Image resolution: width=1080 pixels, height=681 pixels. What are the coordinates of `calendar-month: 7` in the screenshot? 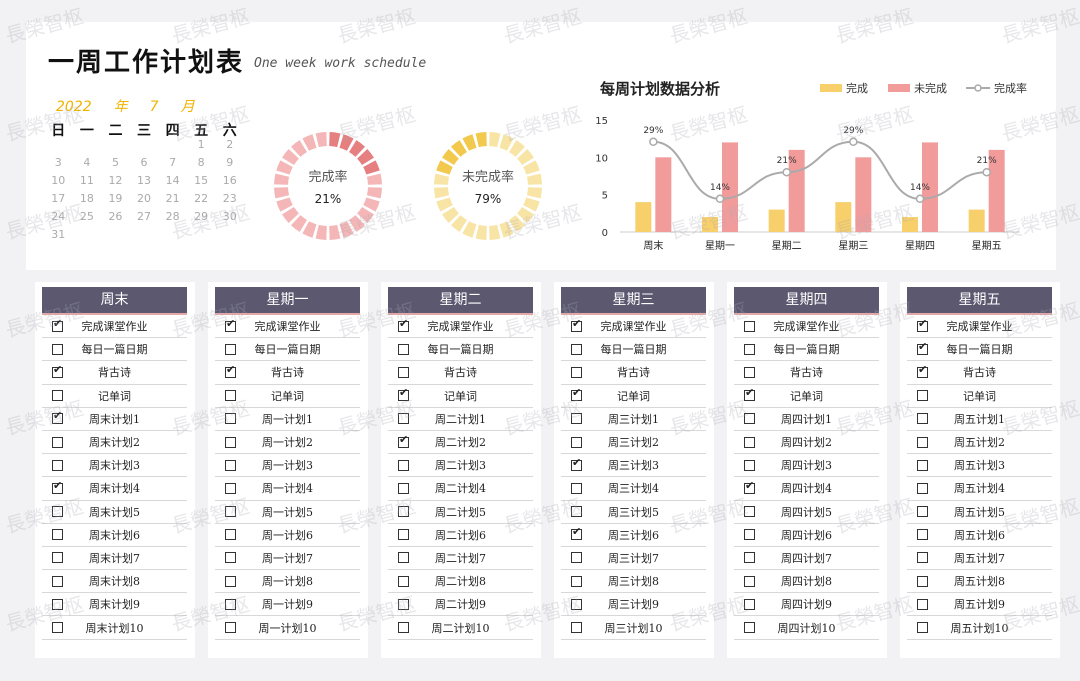 It's located at (154, 107).